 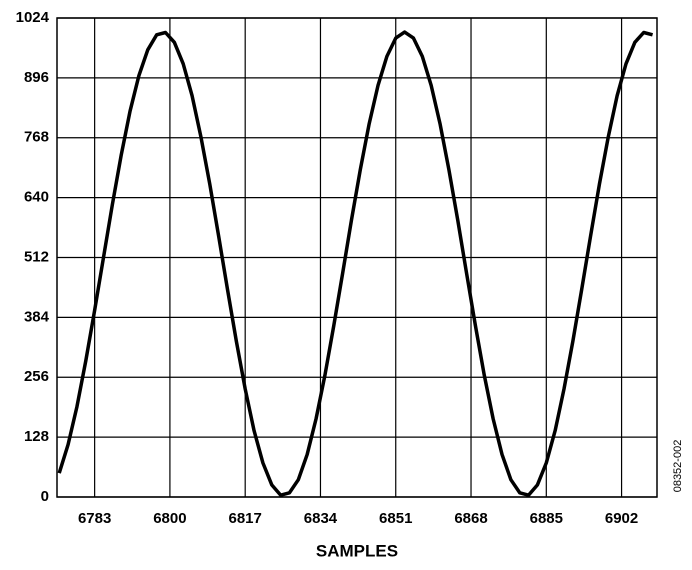 What do you see at coordinates (621, 518) in the screenshot?
I see `x-tick-label: 6902` at bounding box center [621, 518].